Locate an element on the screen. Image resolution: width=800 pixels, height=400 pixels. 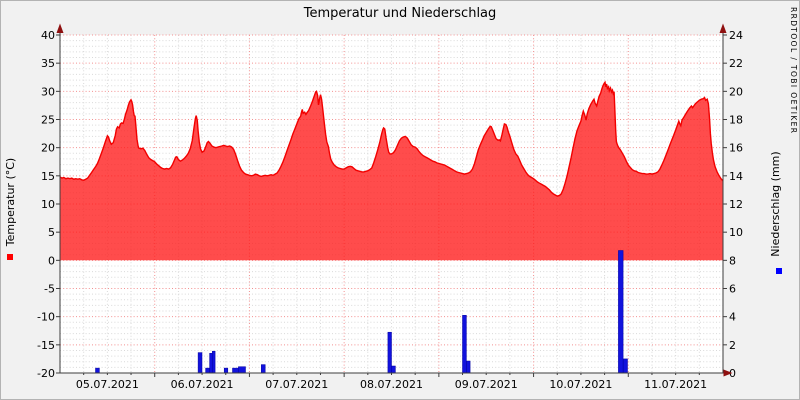
left-axis-arrow-icon is located at coordinates (60, 28).